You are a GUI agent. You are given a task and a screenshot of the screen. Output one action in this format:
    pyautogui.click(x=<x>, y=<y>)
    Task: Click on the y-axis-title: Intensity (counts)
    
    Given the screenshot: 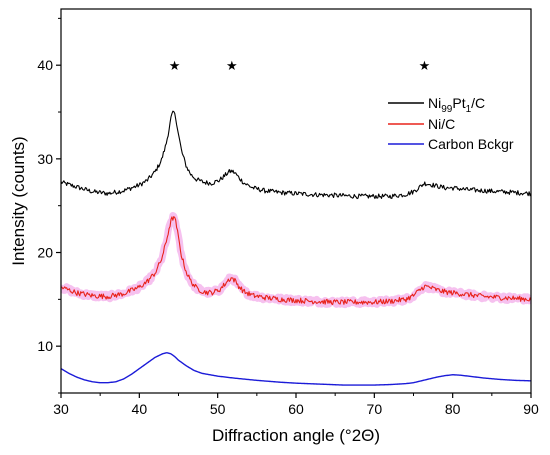 What is the action you would take?
    pyautogui.click(x=18, y=200)
    